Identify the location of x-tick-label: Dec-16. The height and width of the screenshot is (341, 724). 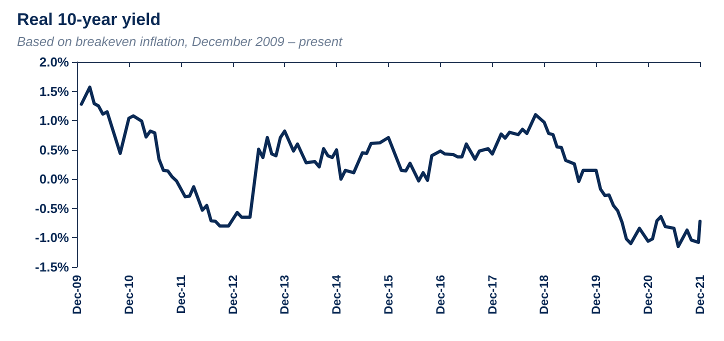
(440, 294).